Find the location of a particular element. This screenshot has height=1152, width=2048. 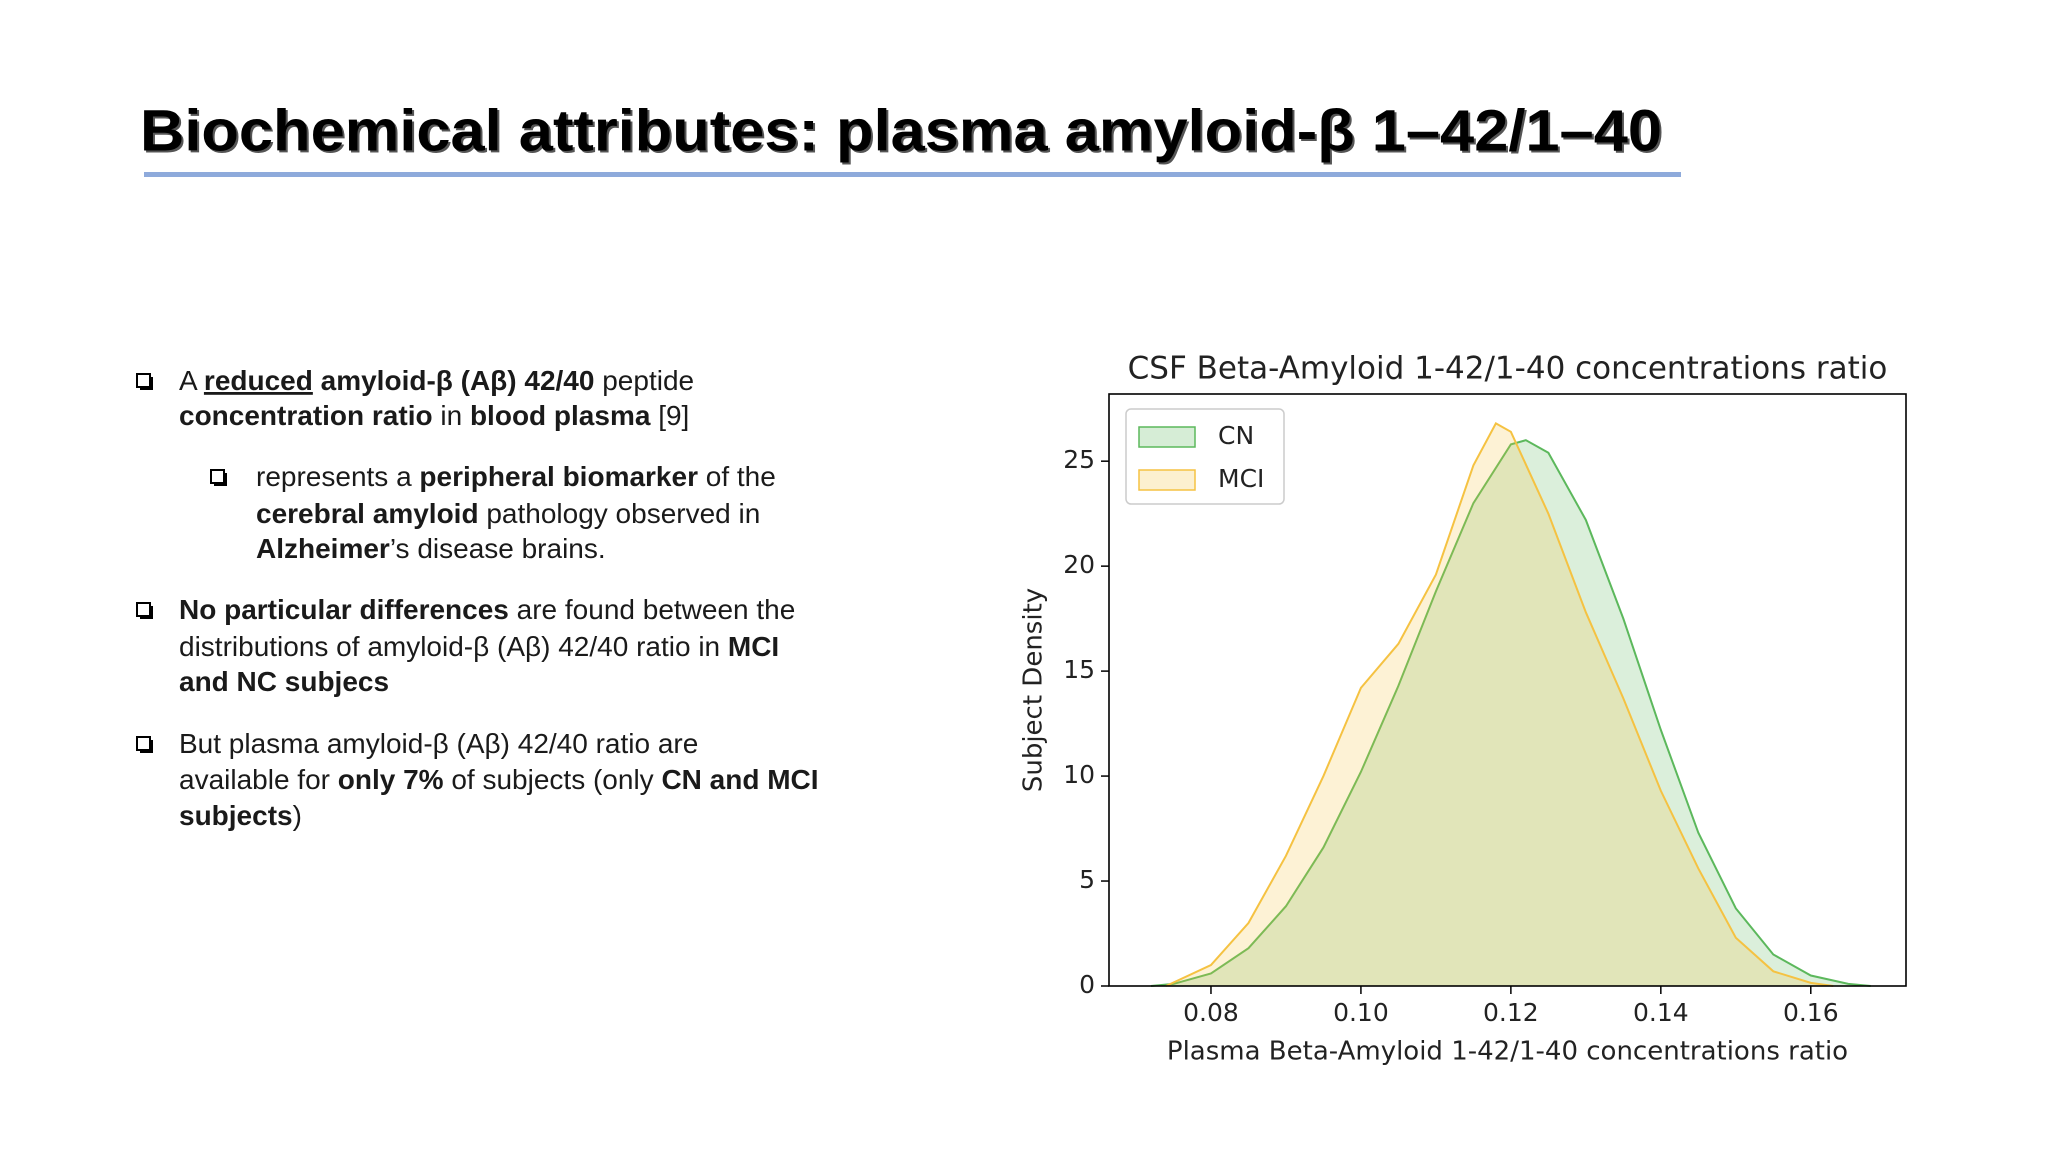

x-tick-label: 0.16 is located at coordinates (1811, 1012).